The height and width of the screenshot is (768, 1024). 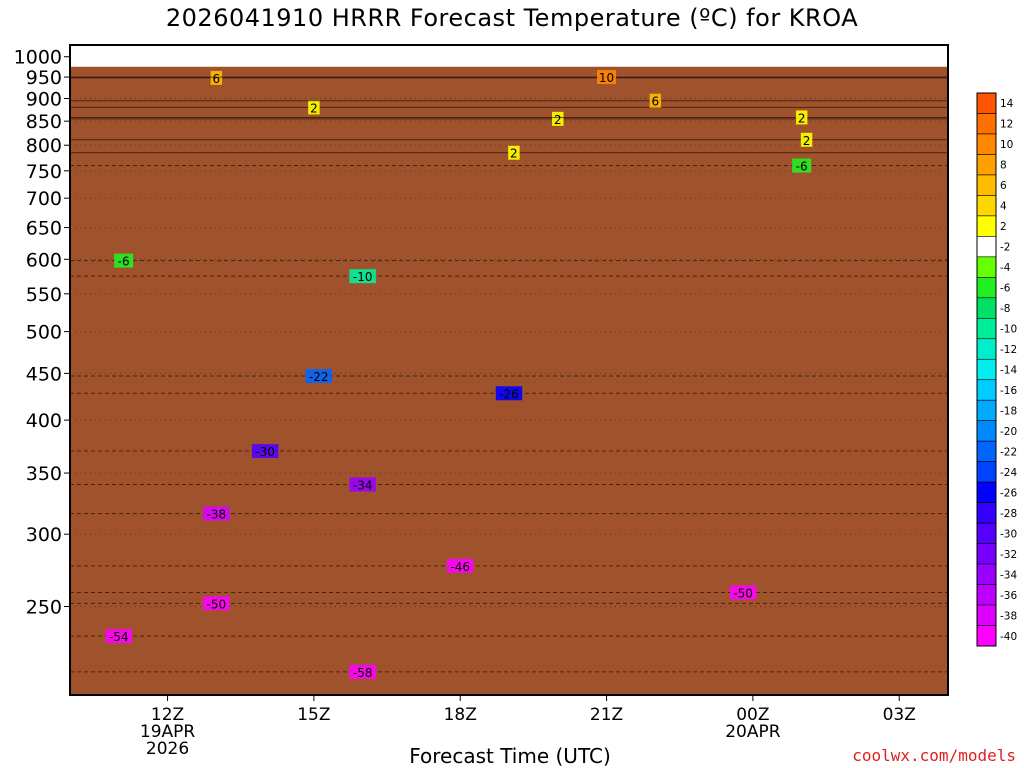 I want to click on colorbar-border, so click(x=986, y=369).